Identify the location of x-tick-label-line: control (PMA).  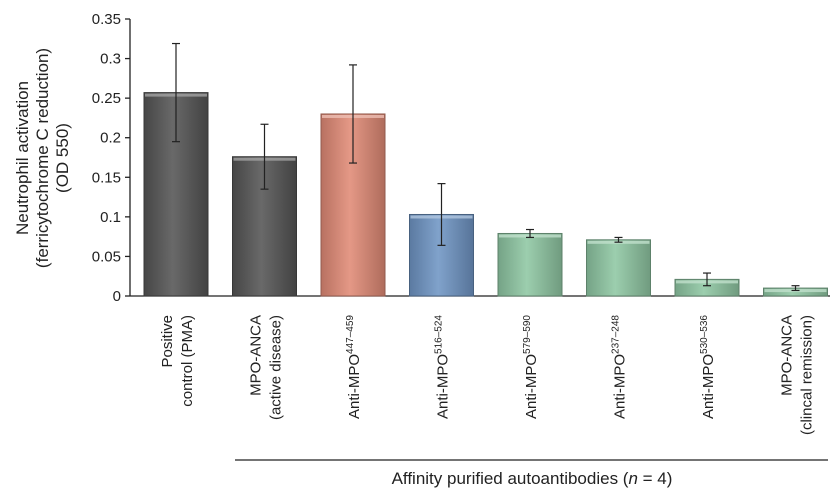
(187, 361).